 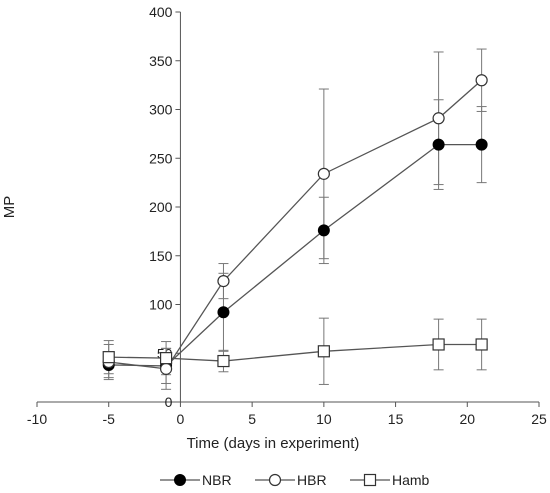 I want to click on y-tick-label: 0, so click(x=169, y=402).